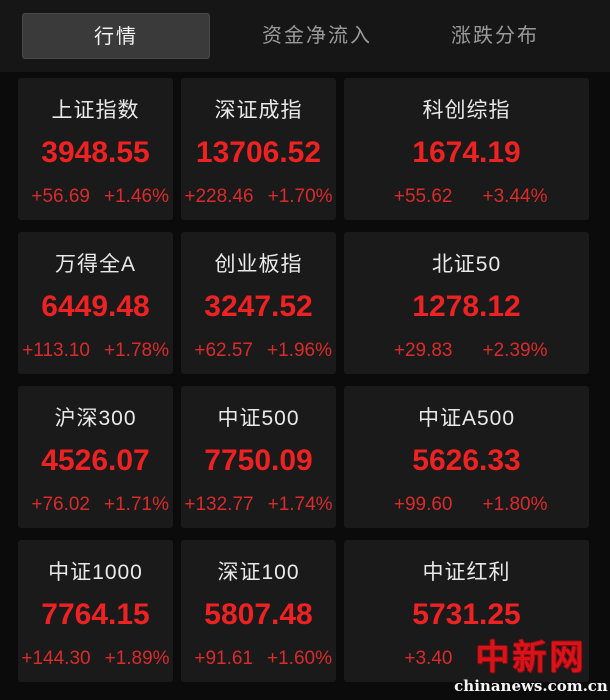  What do you see at coordinates (466, 659) in the screenshot?
I see `index-change-row: +3.40` at bounding box center [466, 659].